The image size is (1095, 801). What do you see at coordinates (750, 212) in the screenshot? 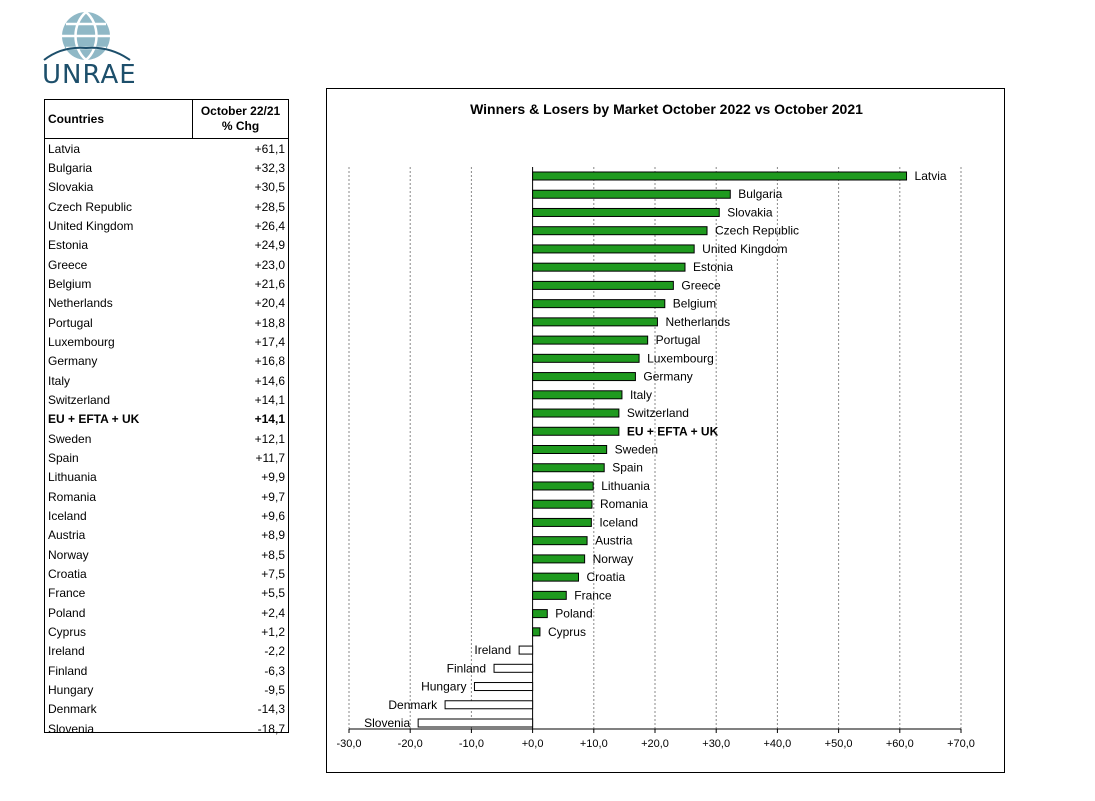
I see `bar-label: Slovakia` at bounding box center [750, 212].